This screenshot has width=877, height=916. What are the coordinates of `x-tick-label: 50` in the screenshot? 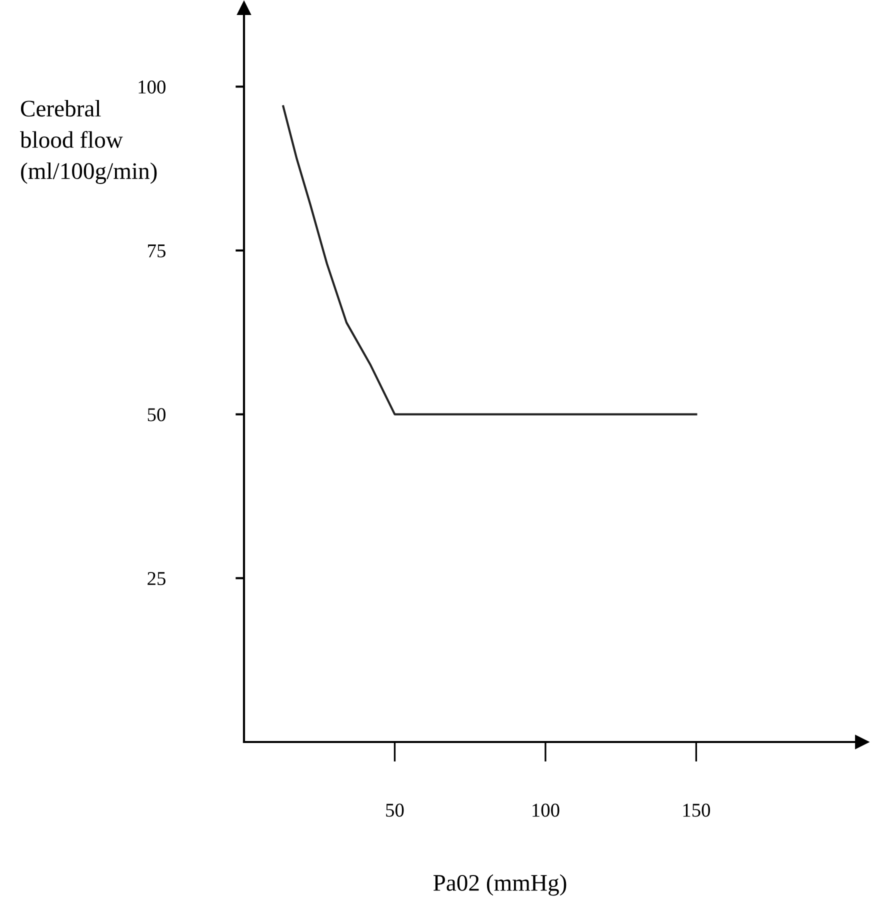 It's located at (395, 810).